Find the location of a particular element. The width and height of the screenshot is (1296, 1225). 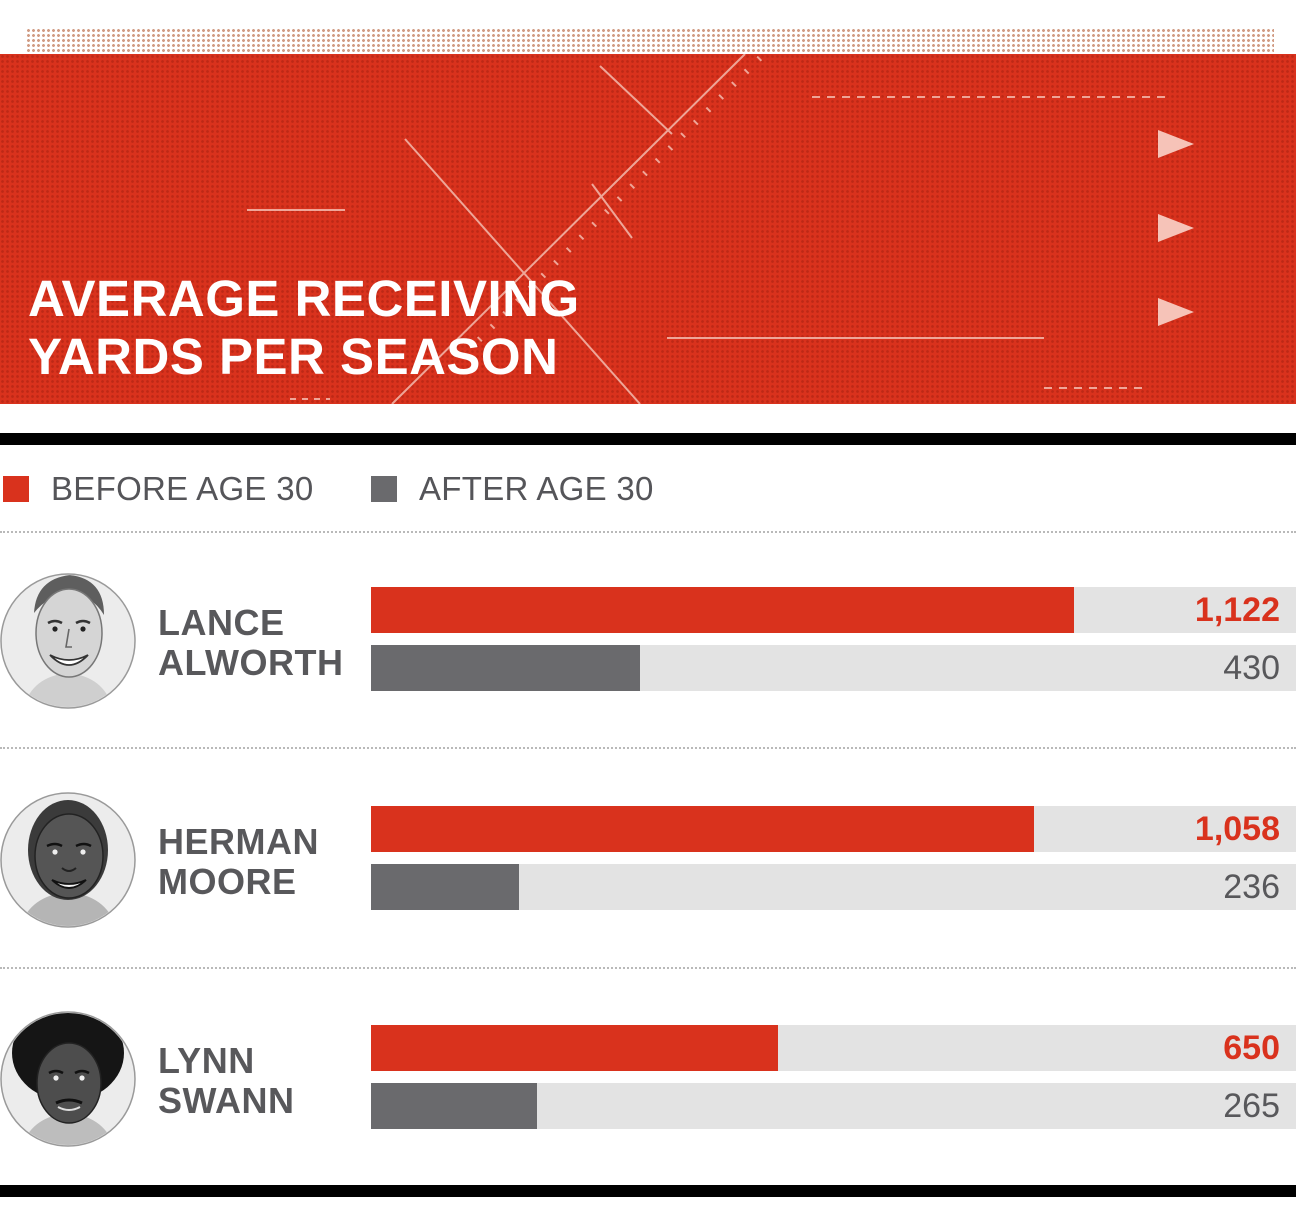

player-photo-moore is located at coordinates (68, 860).